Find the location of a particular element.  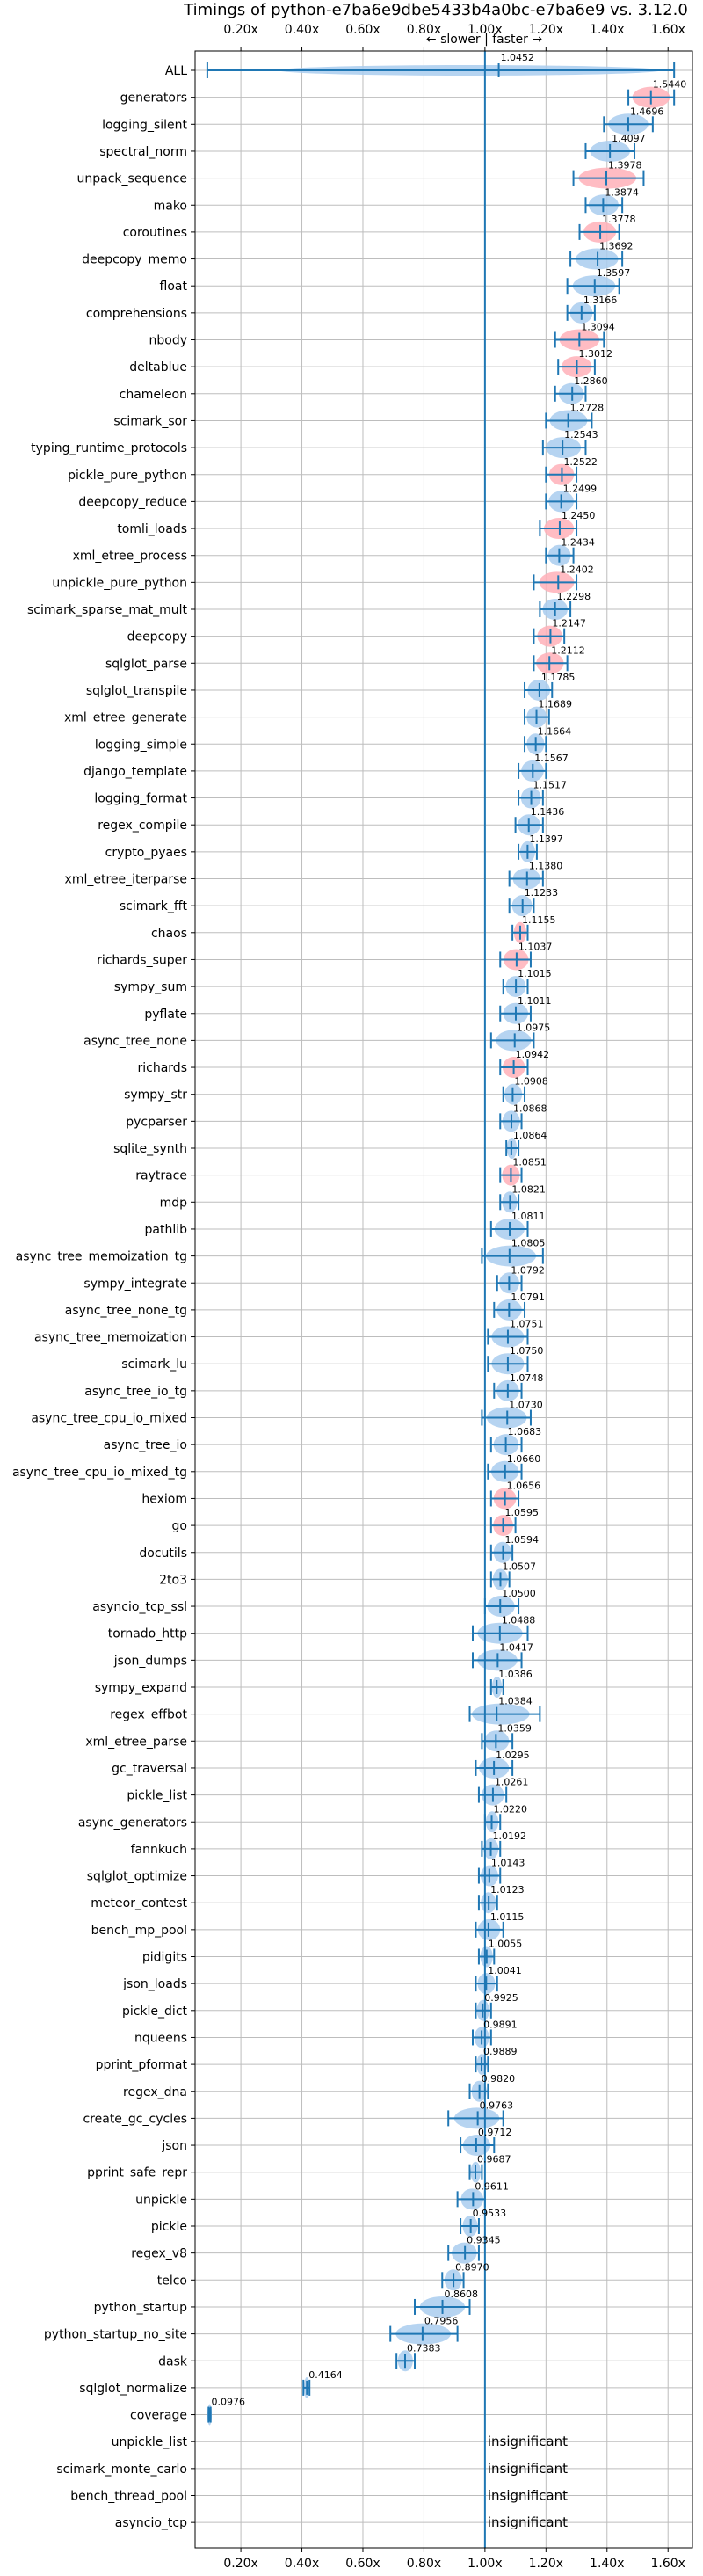

value-label: 1.0864 is located at coordinates (530, 1135).